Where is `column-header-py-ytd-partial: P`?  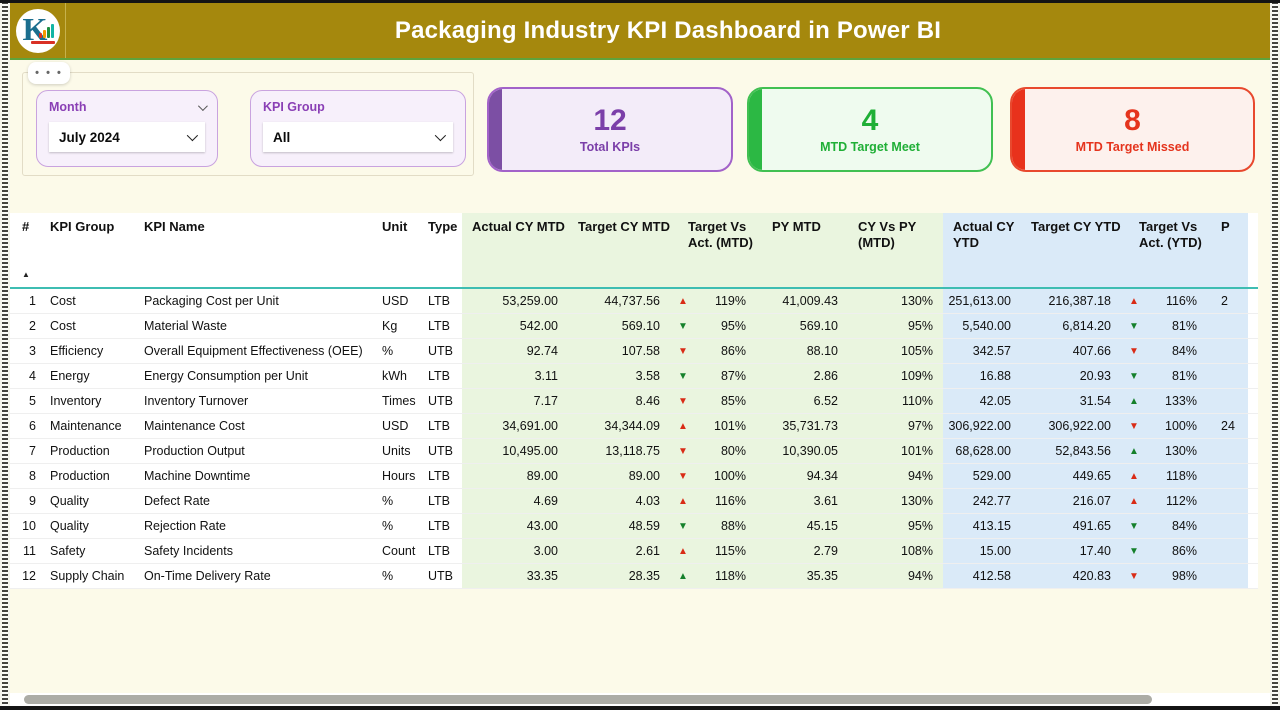
column-header-py-ytd-partial: P is located at coordinates (1230, 250).